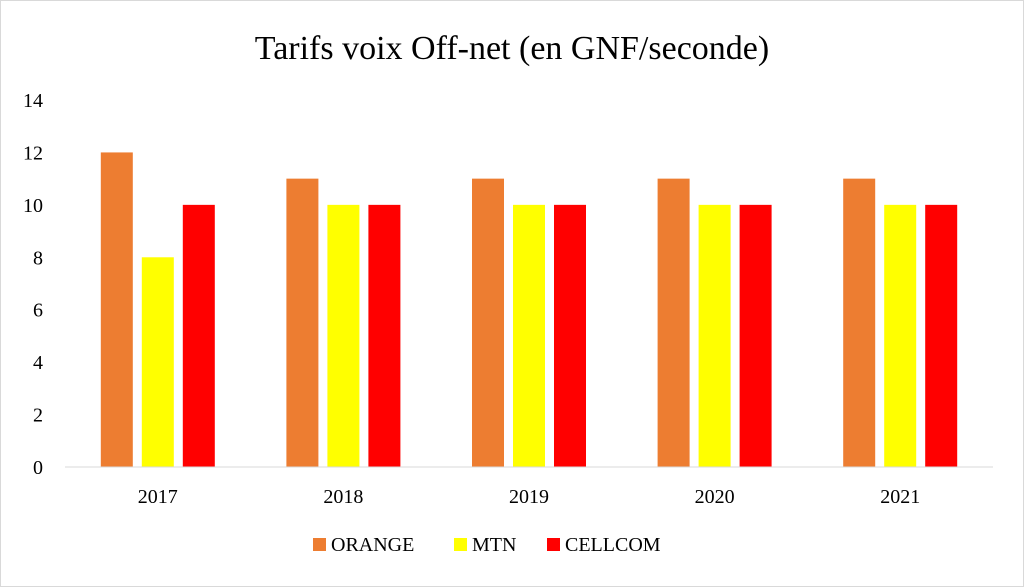 This screenshot has width=1024, height=587. I want to click on bar-cellcom-2018, so click(384, 335).